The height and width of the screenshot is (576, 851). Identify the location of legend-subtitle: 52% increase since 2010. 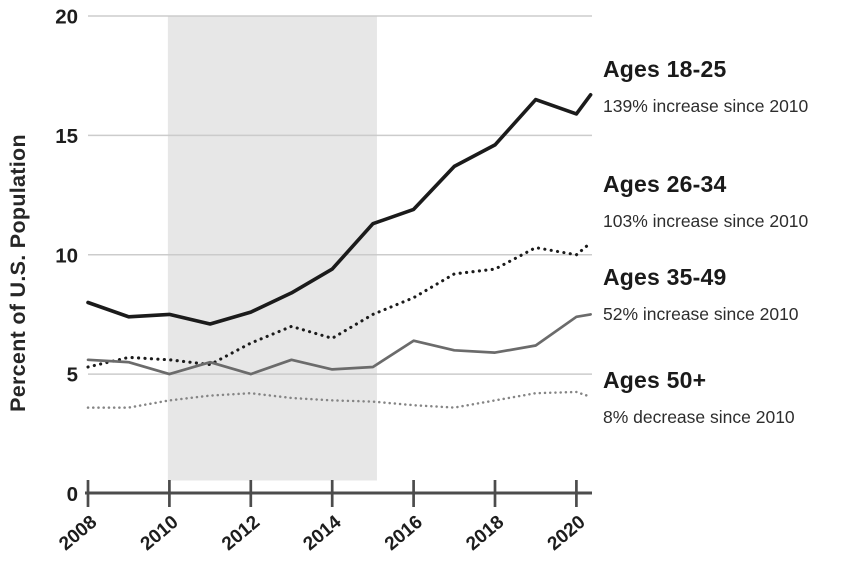
(701, 313).